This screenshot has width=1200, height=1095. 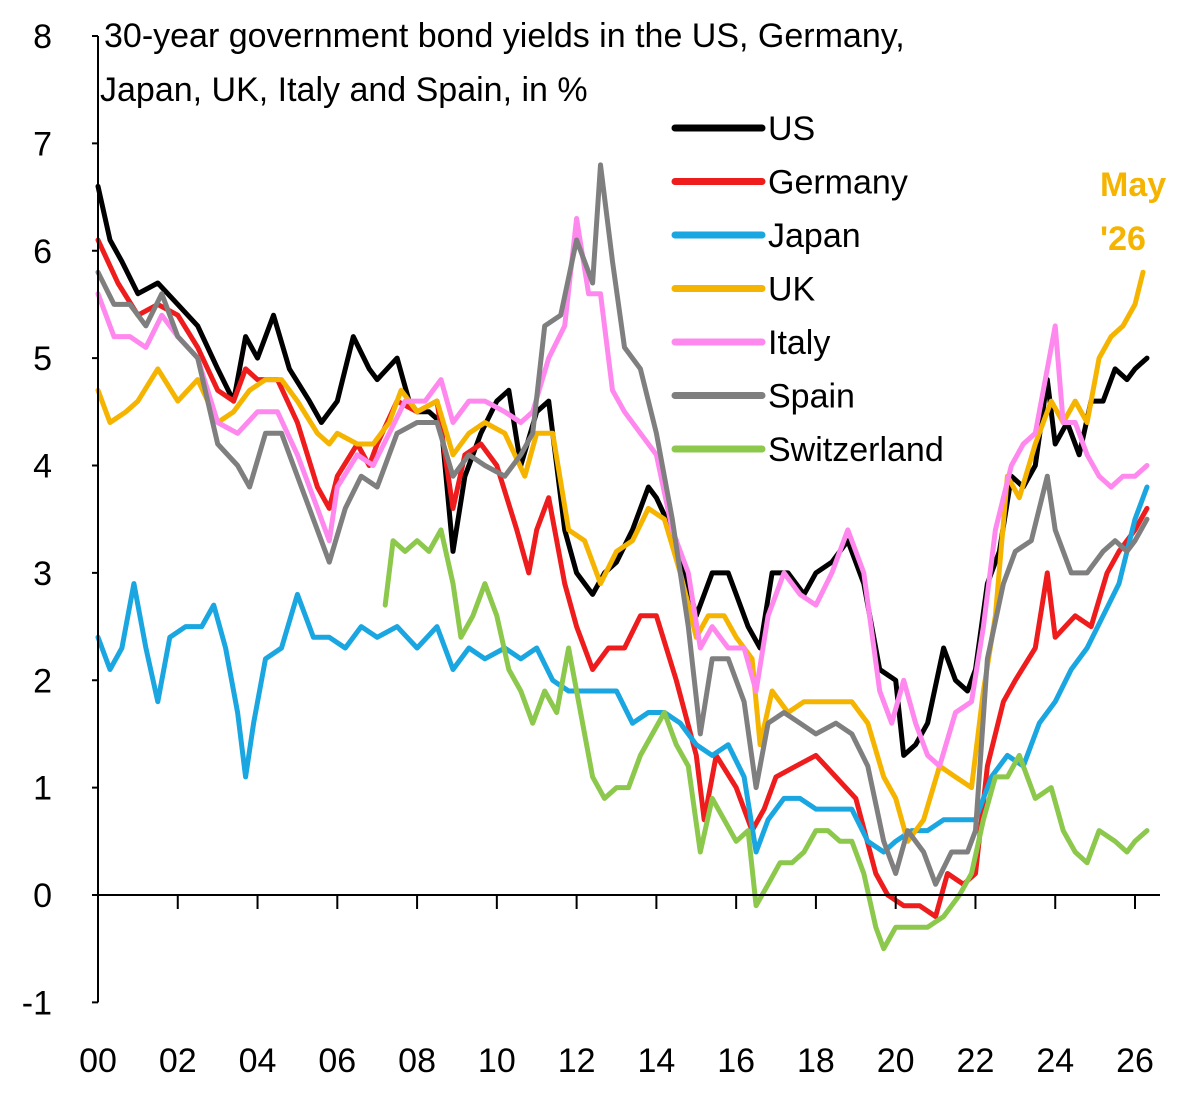 I want to click on x-tick-label: 18, so click(x=816, y=1061).